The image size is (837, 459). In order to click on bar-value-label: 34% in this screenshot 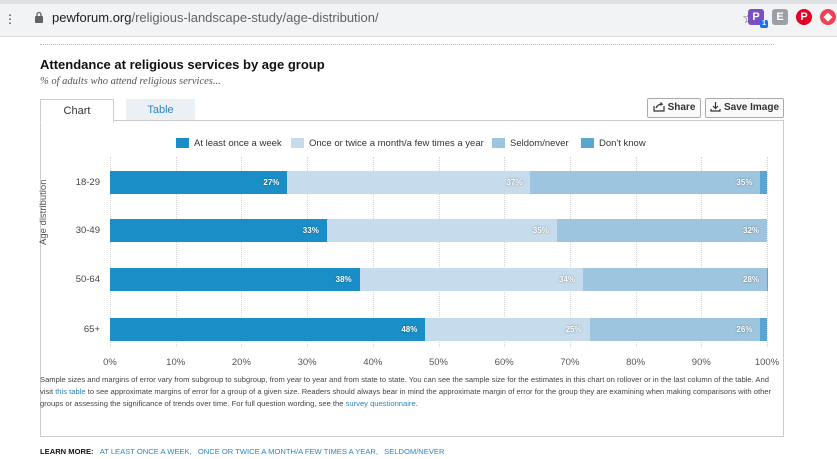, I will do `click(567, 279)`.